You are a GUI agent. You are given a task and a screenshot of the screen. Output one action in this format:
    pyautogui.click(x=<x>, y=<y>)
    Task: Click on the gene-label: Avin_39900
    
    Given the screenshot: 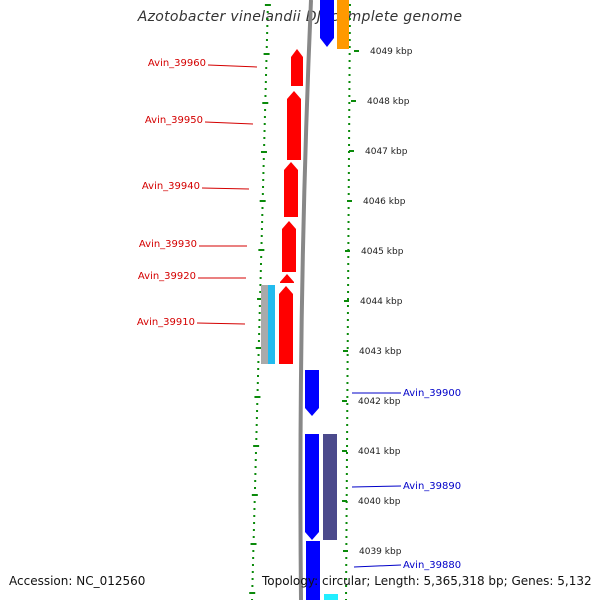 What is the action you would take?
    pyautogui.click(x=432, y=393)
    